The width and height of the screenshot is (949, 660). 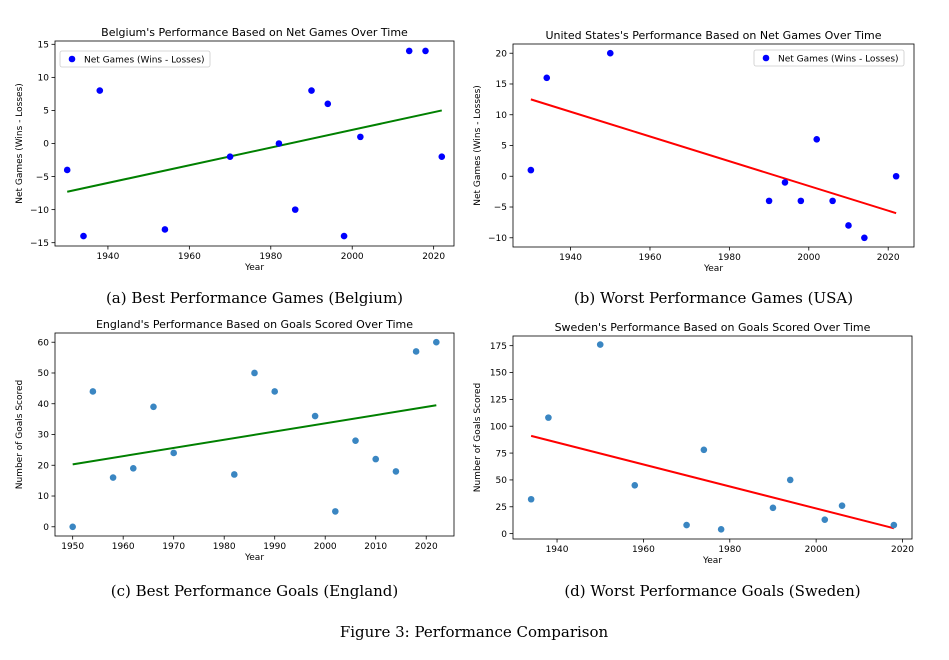 What do you see at coordinates (254, 435) in the screenshot?
I see `chart-c-trend-line` at bounding box center [254, 435].